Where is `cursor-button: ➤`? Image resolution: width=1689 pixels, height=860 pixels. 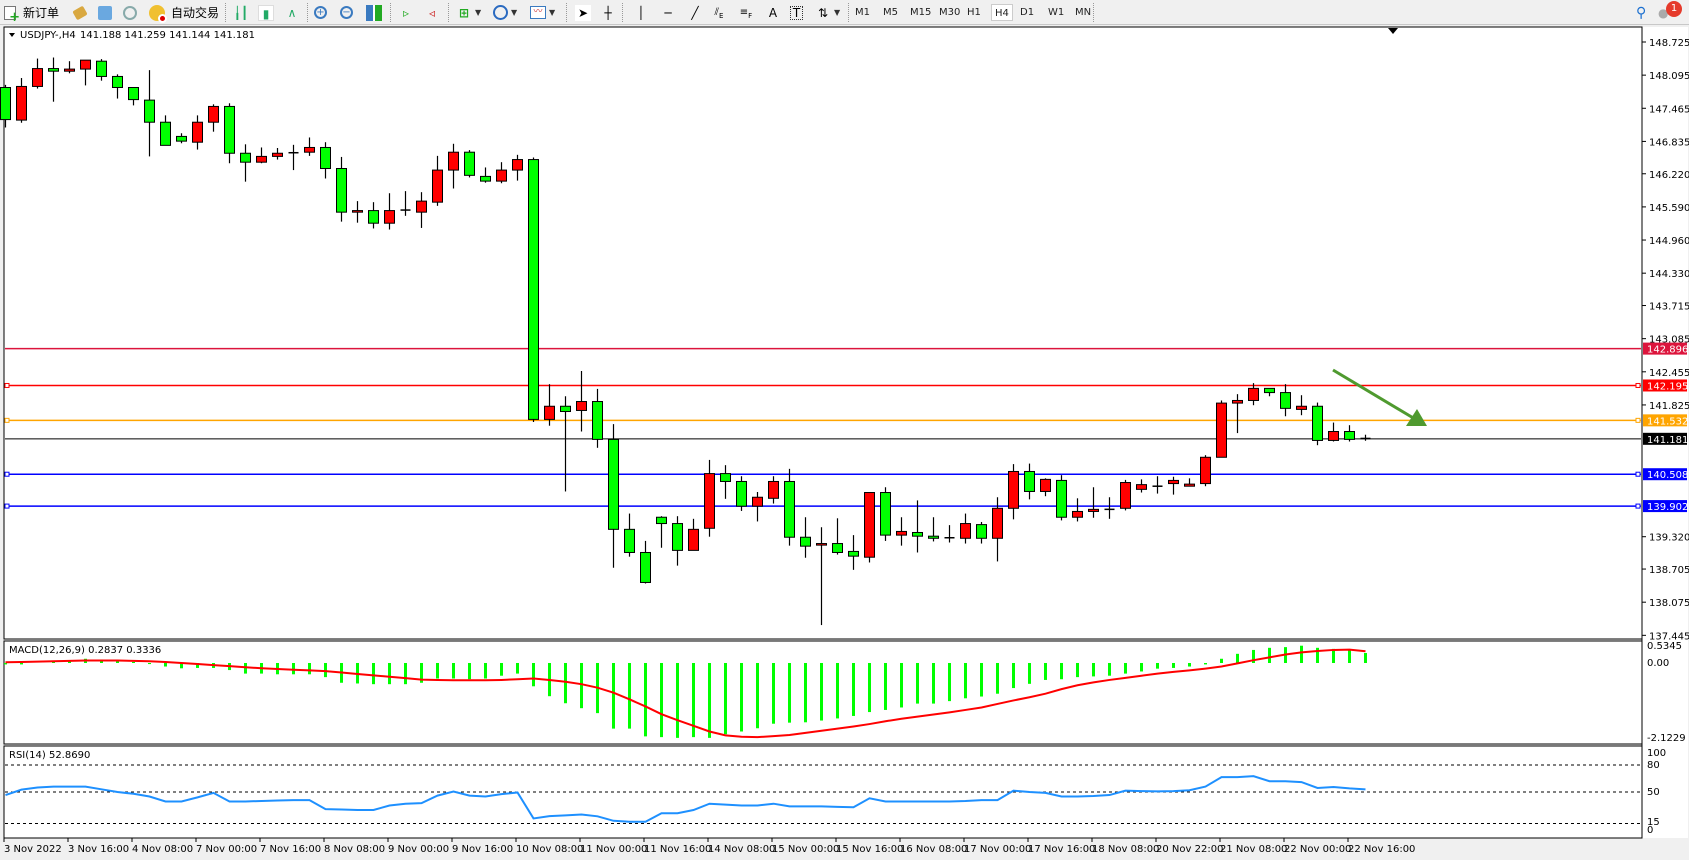 cursor-button: ➤ is located at coordinates (583, 12).